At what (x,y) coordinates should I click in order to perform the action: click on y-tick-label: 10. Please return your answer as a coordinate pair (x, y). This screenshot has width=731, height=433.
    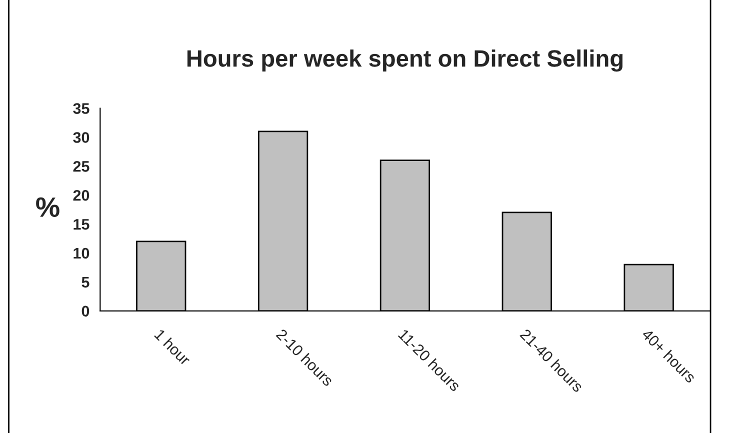
    Looking at the image, I should click on (82, 253).